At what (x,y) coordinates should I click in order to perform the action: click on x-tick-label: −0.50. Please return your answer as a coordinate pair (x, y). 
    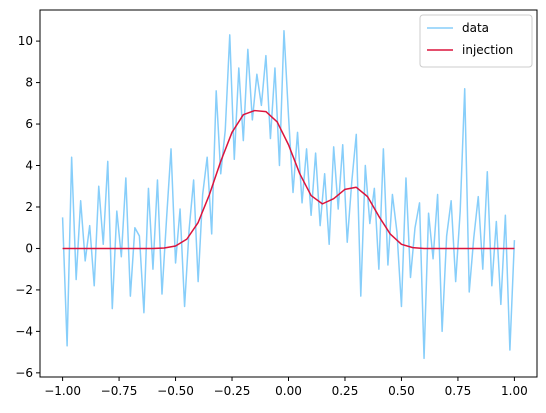
    Looking at the image, I should click on (175, 391).